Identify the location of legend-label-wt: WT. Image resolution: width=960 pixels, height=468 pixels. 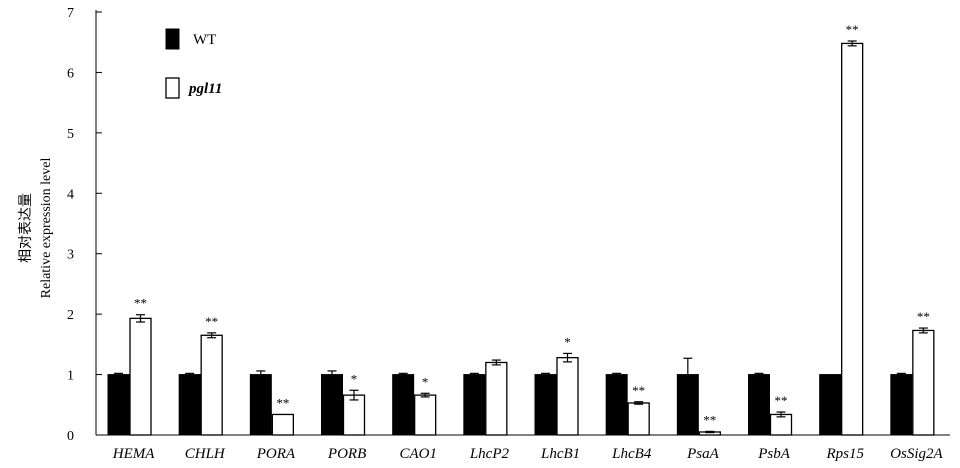
(204, 40).